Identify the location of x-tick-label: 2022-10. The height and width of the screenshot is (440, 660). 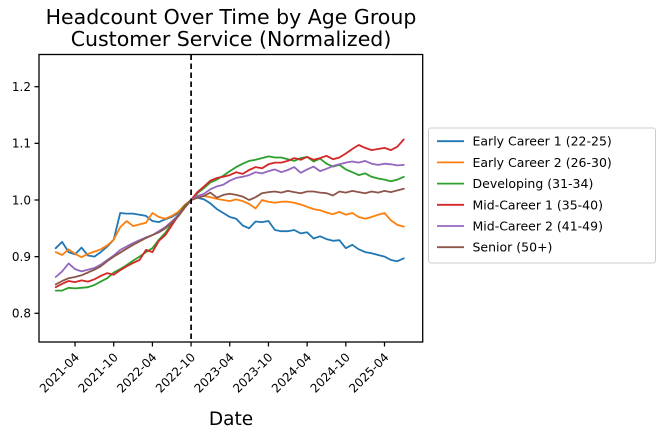
(175, 372).